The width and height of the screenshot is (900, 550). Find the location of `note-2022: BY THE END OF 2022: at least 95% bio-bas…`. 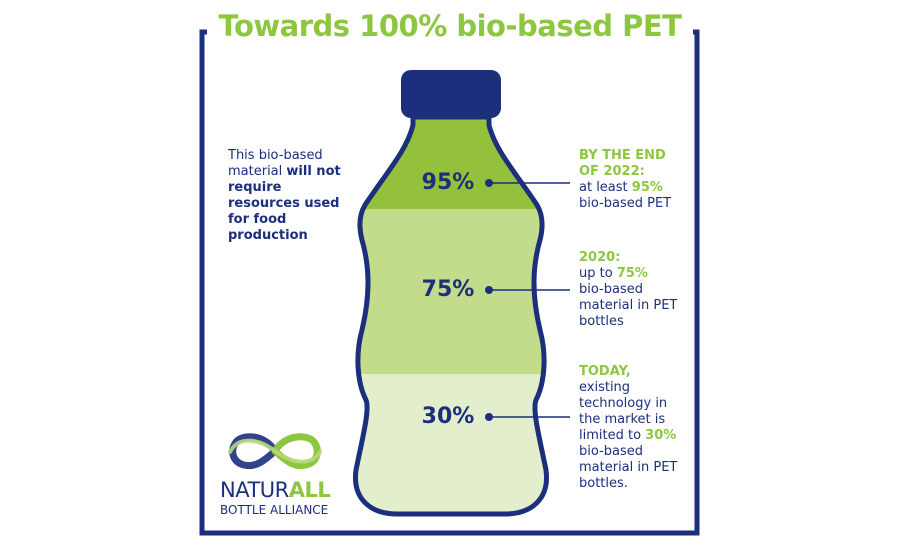

note-2022: BY THE END OF 2022: at least 95% bio-bas… is located at coordinates (625, 179).